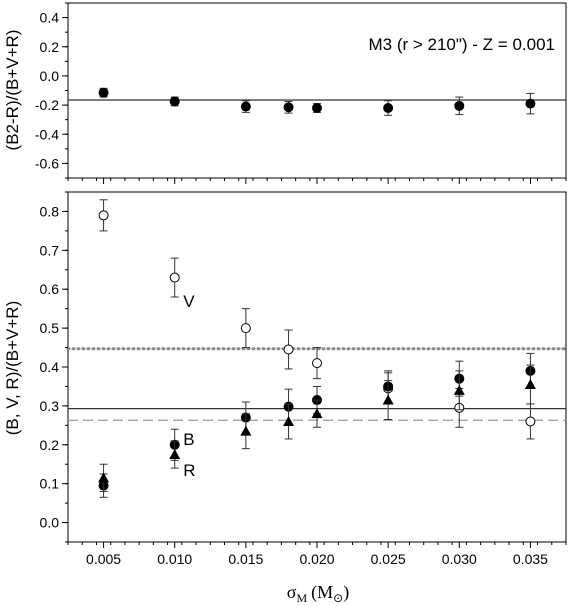 The image size is (570, 606). I want to click on top-panel-annotation: M3 (r > 210") - Z = 0.001, so click(461, 44).